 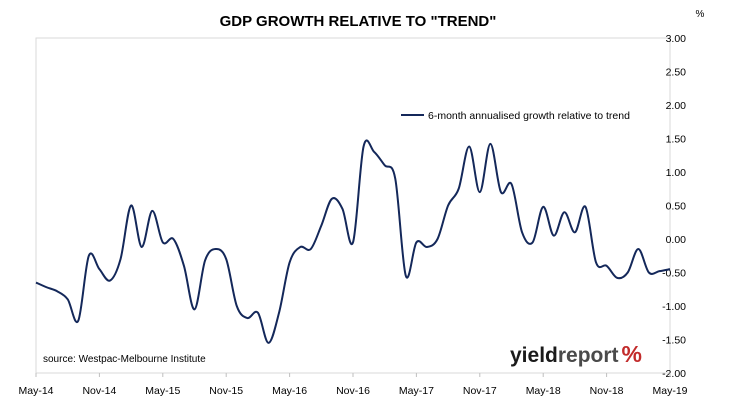 I want to click on x-tick-label: Nov-15, so click(x=226, y=391).